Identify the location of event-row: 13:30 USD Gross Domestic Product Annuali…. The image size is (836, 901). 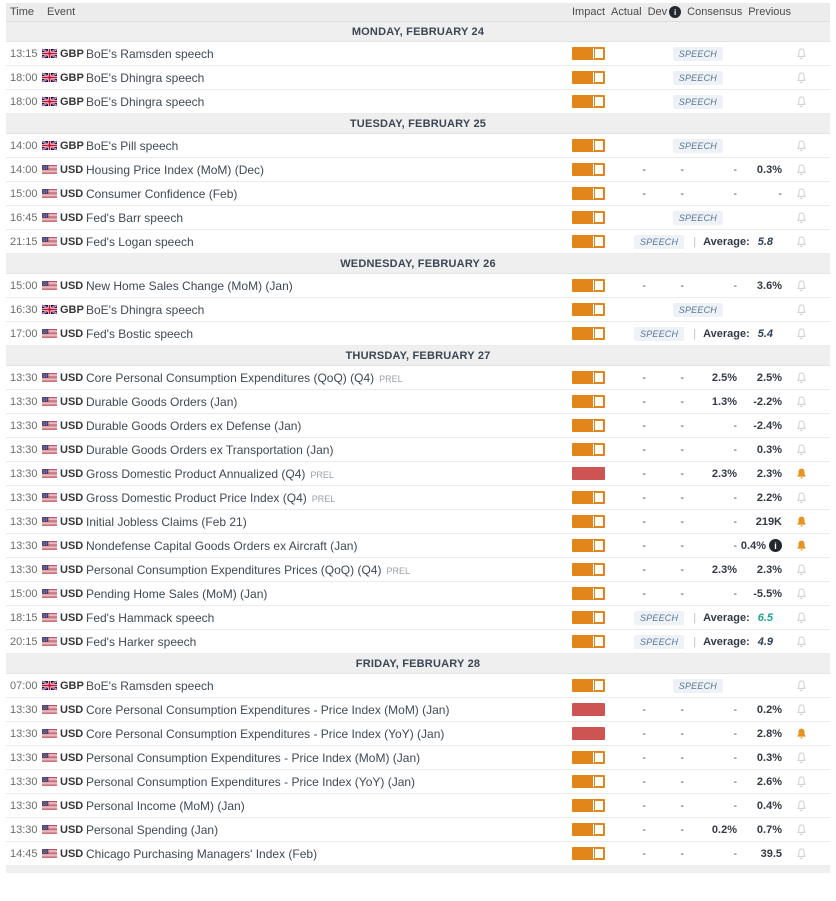
(418, 474).